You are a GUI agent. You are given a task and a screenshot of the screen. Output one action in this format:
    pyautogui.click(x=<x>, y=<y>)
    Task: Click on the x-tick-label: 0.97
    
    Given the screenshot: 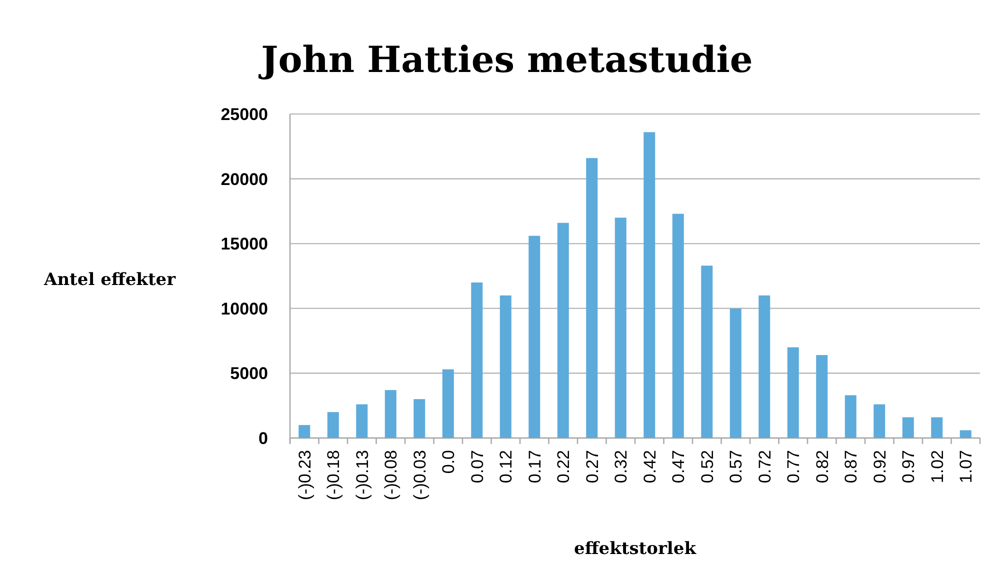 What is the action you would take?
    pyautogui.click(x=908, y=467)
    